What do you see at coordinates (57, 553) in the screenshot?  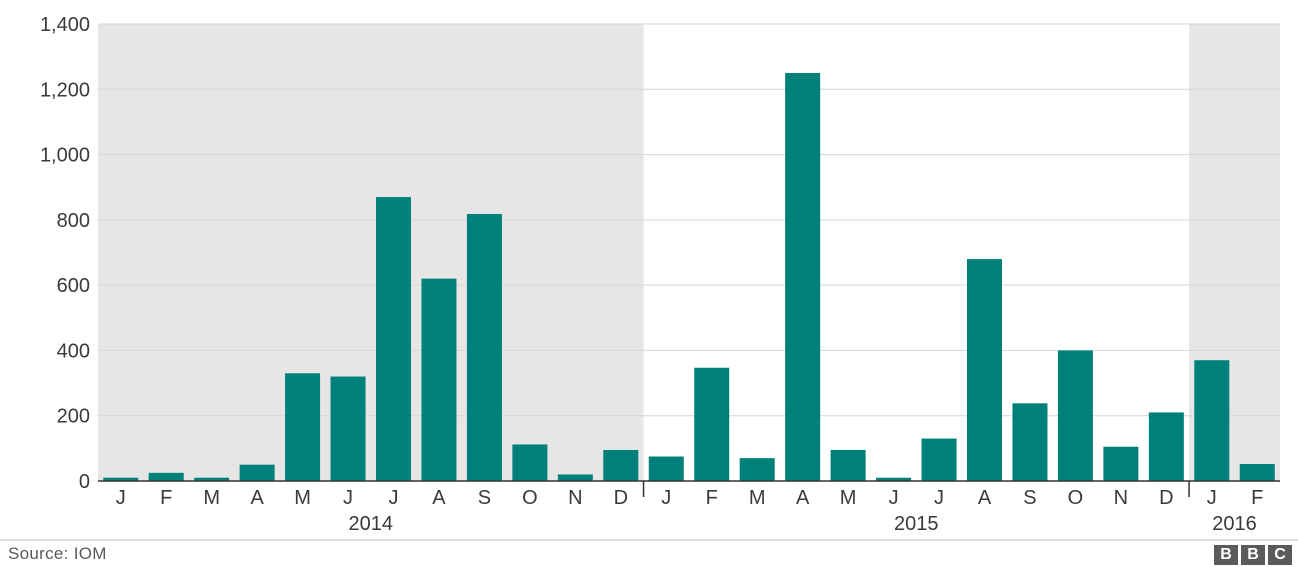 I see `source-note: Source: IOM` at bounding box center [57, 553].